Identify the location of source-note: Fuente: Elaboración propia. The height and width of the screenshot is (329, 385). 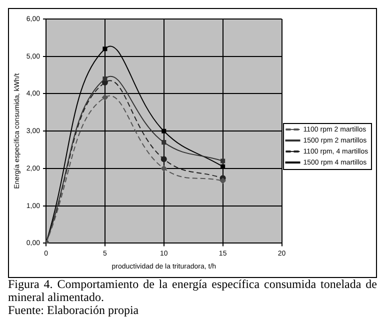
(74, 310).